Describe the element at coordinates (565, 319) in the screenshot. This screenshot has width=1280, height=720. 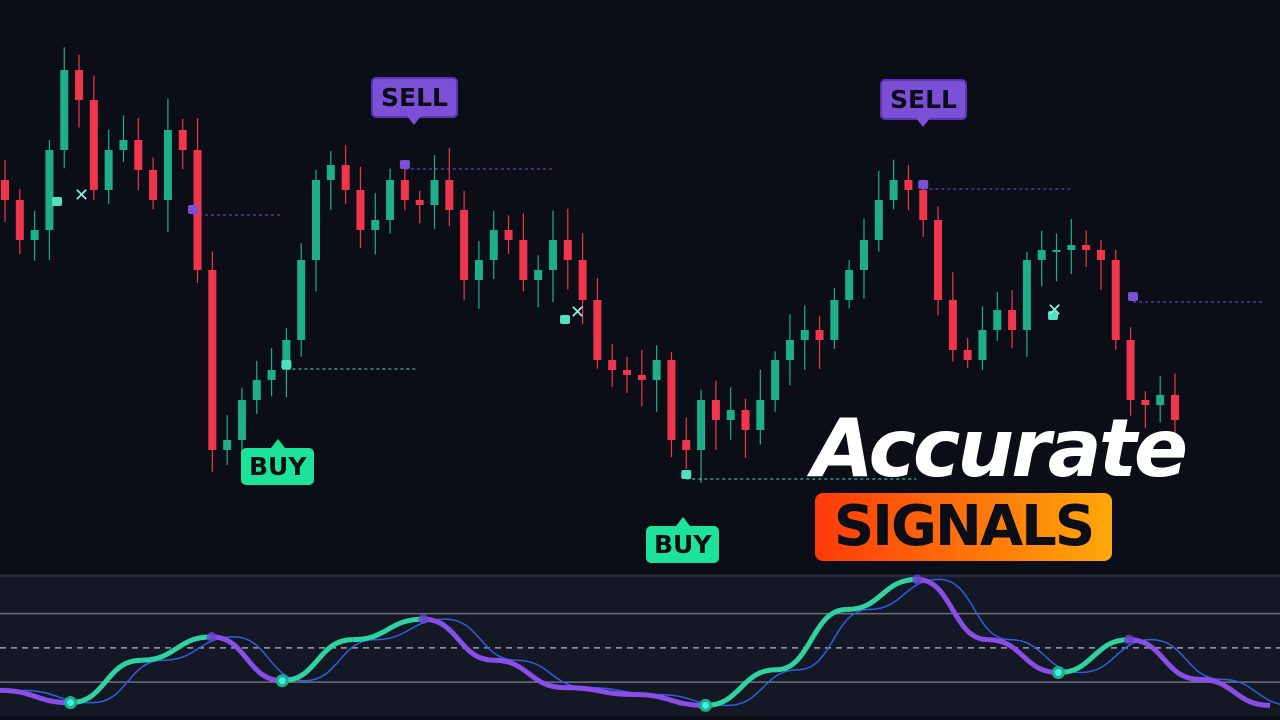
I see `take-profit-marker-icon` at that location.